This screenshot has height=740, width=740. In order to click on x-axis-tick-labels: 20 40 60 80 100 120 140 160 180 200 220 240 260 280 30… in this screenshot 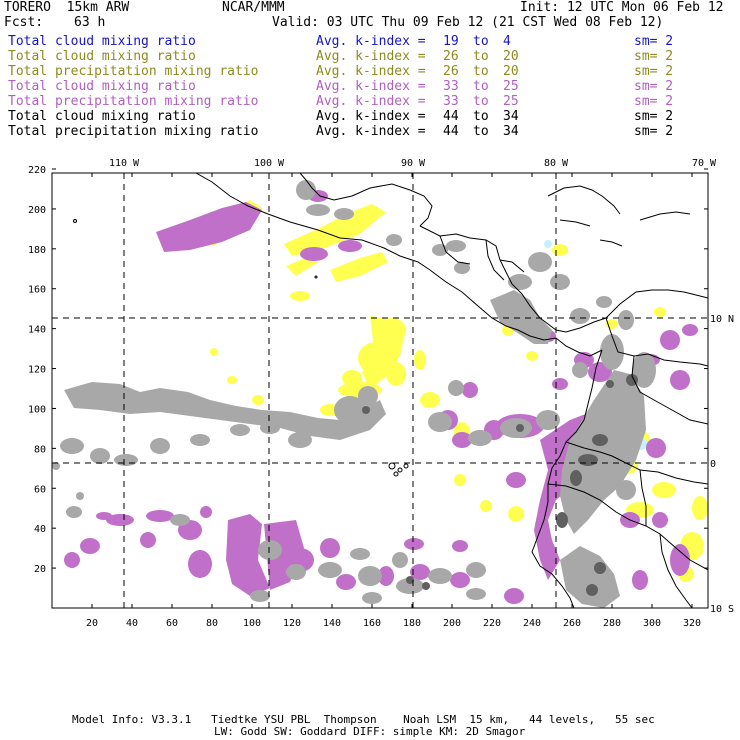, I will do `click(393, 623)`.